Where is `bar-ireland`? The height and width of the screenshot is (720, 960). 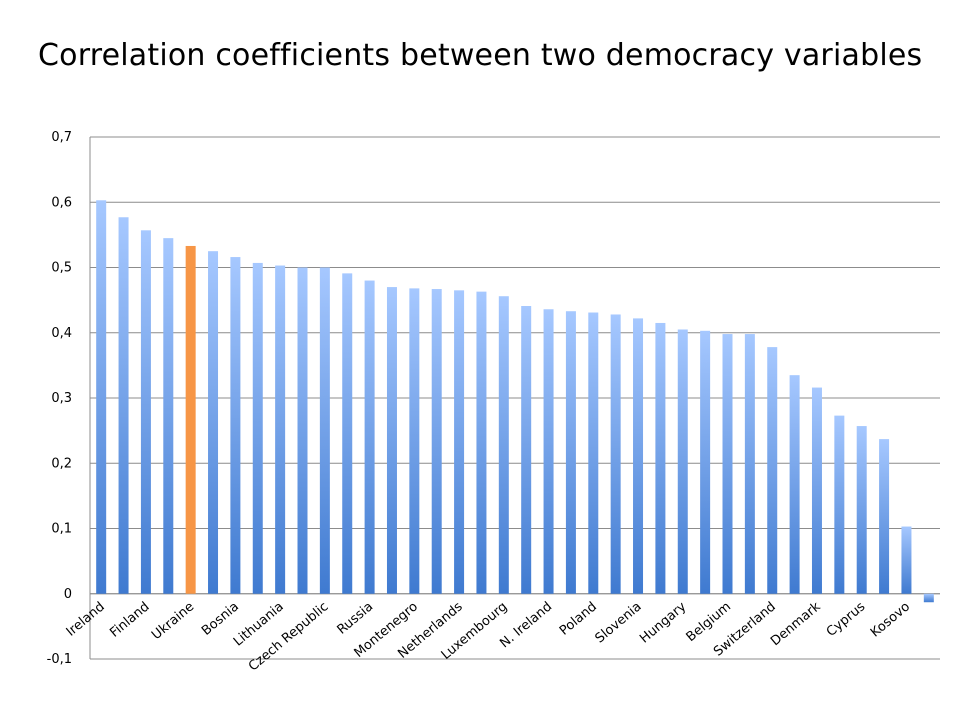 bar-ireland is located at coordinates (101, 397).